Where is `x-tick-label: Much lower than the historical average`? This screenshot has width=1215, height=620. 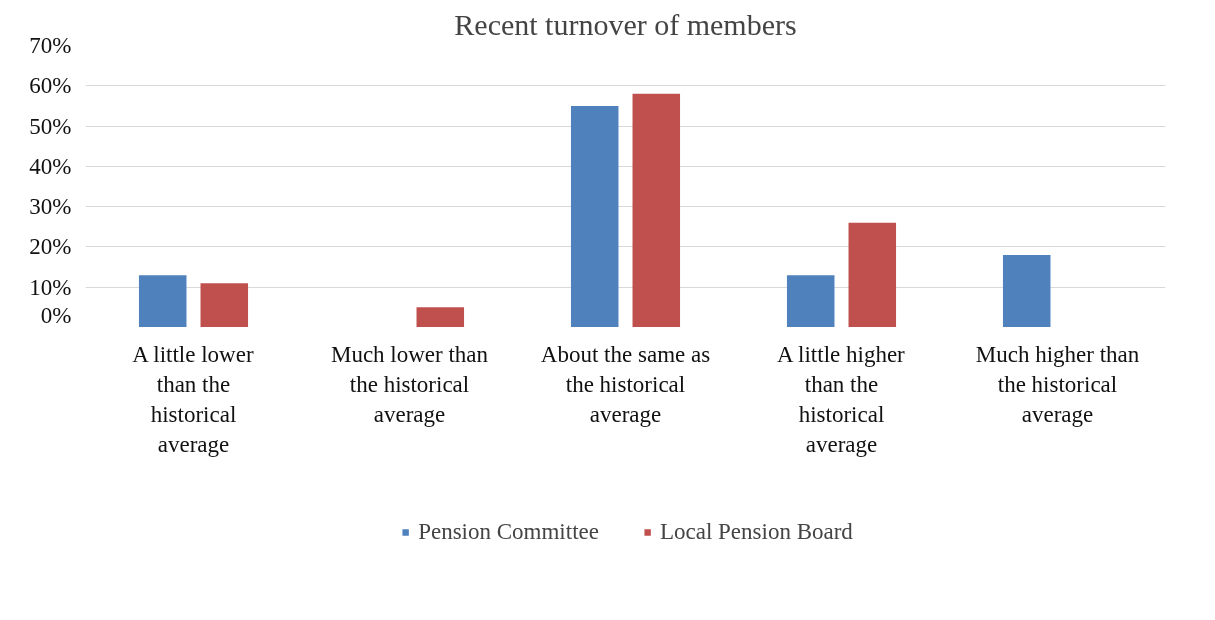 x-tick-label: Much lower than the historical average is located at coordinates (409, 384).